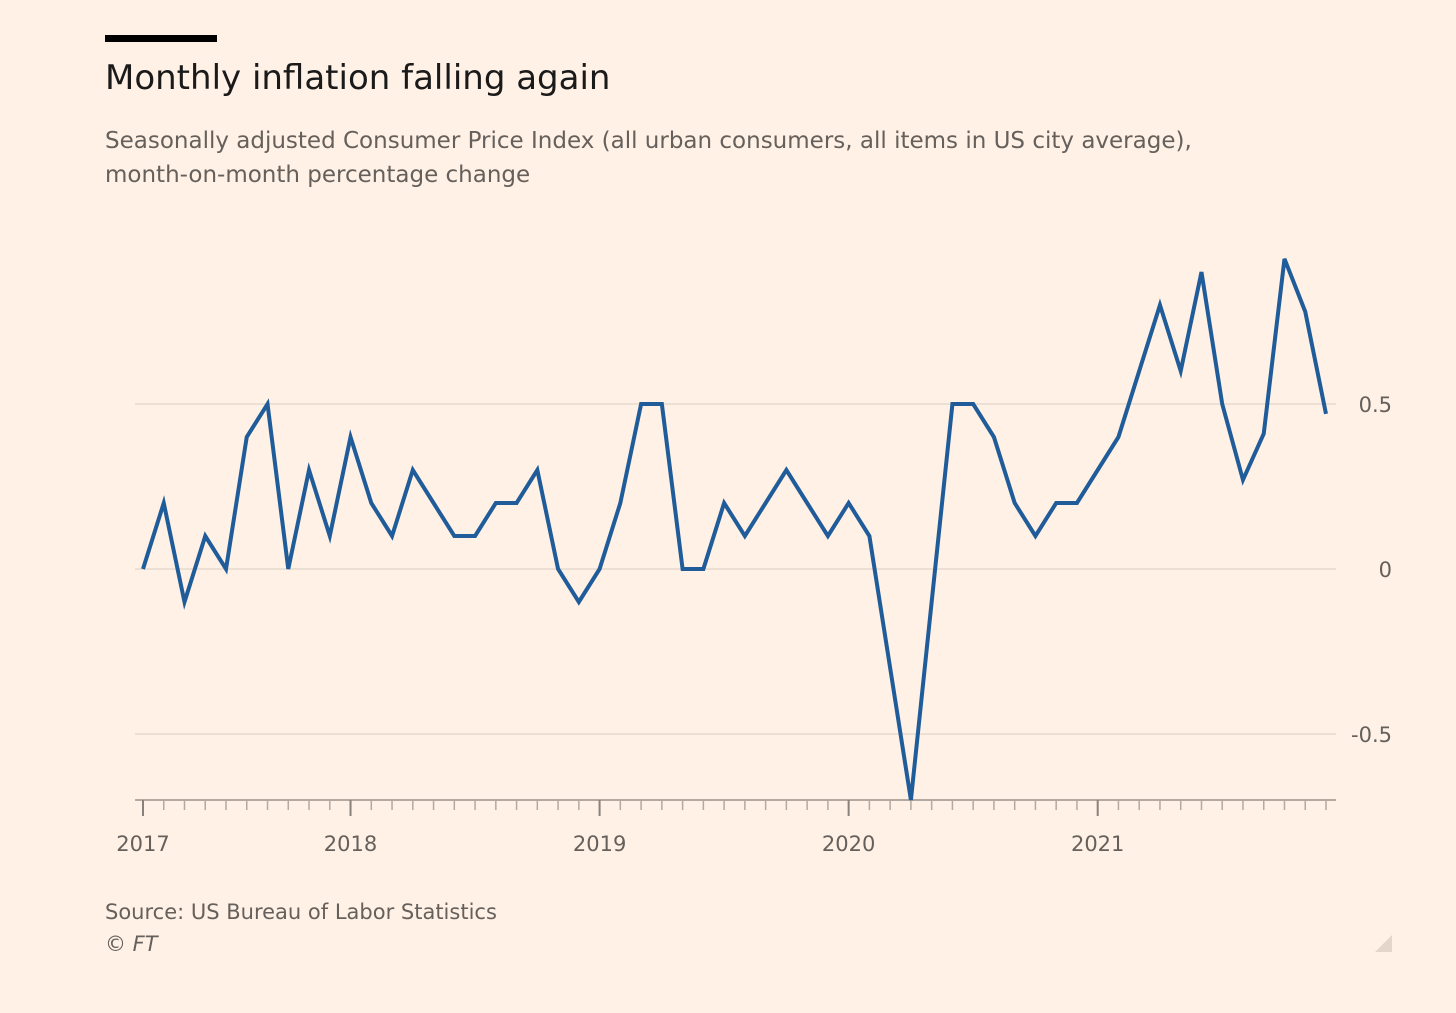  Describe the element at coordinates (1383, 943) in the screenshot. I see `resize-handle` at that location.